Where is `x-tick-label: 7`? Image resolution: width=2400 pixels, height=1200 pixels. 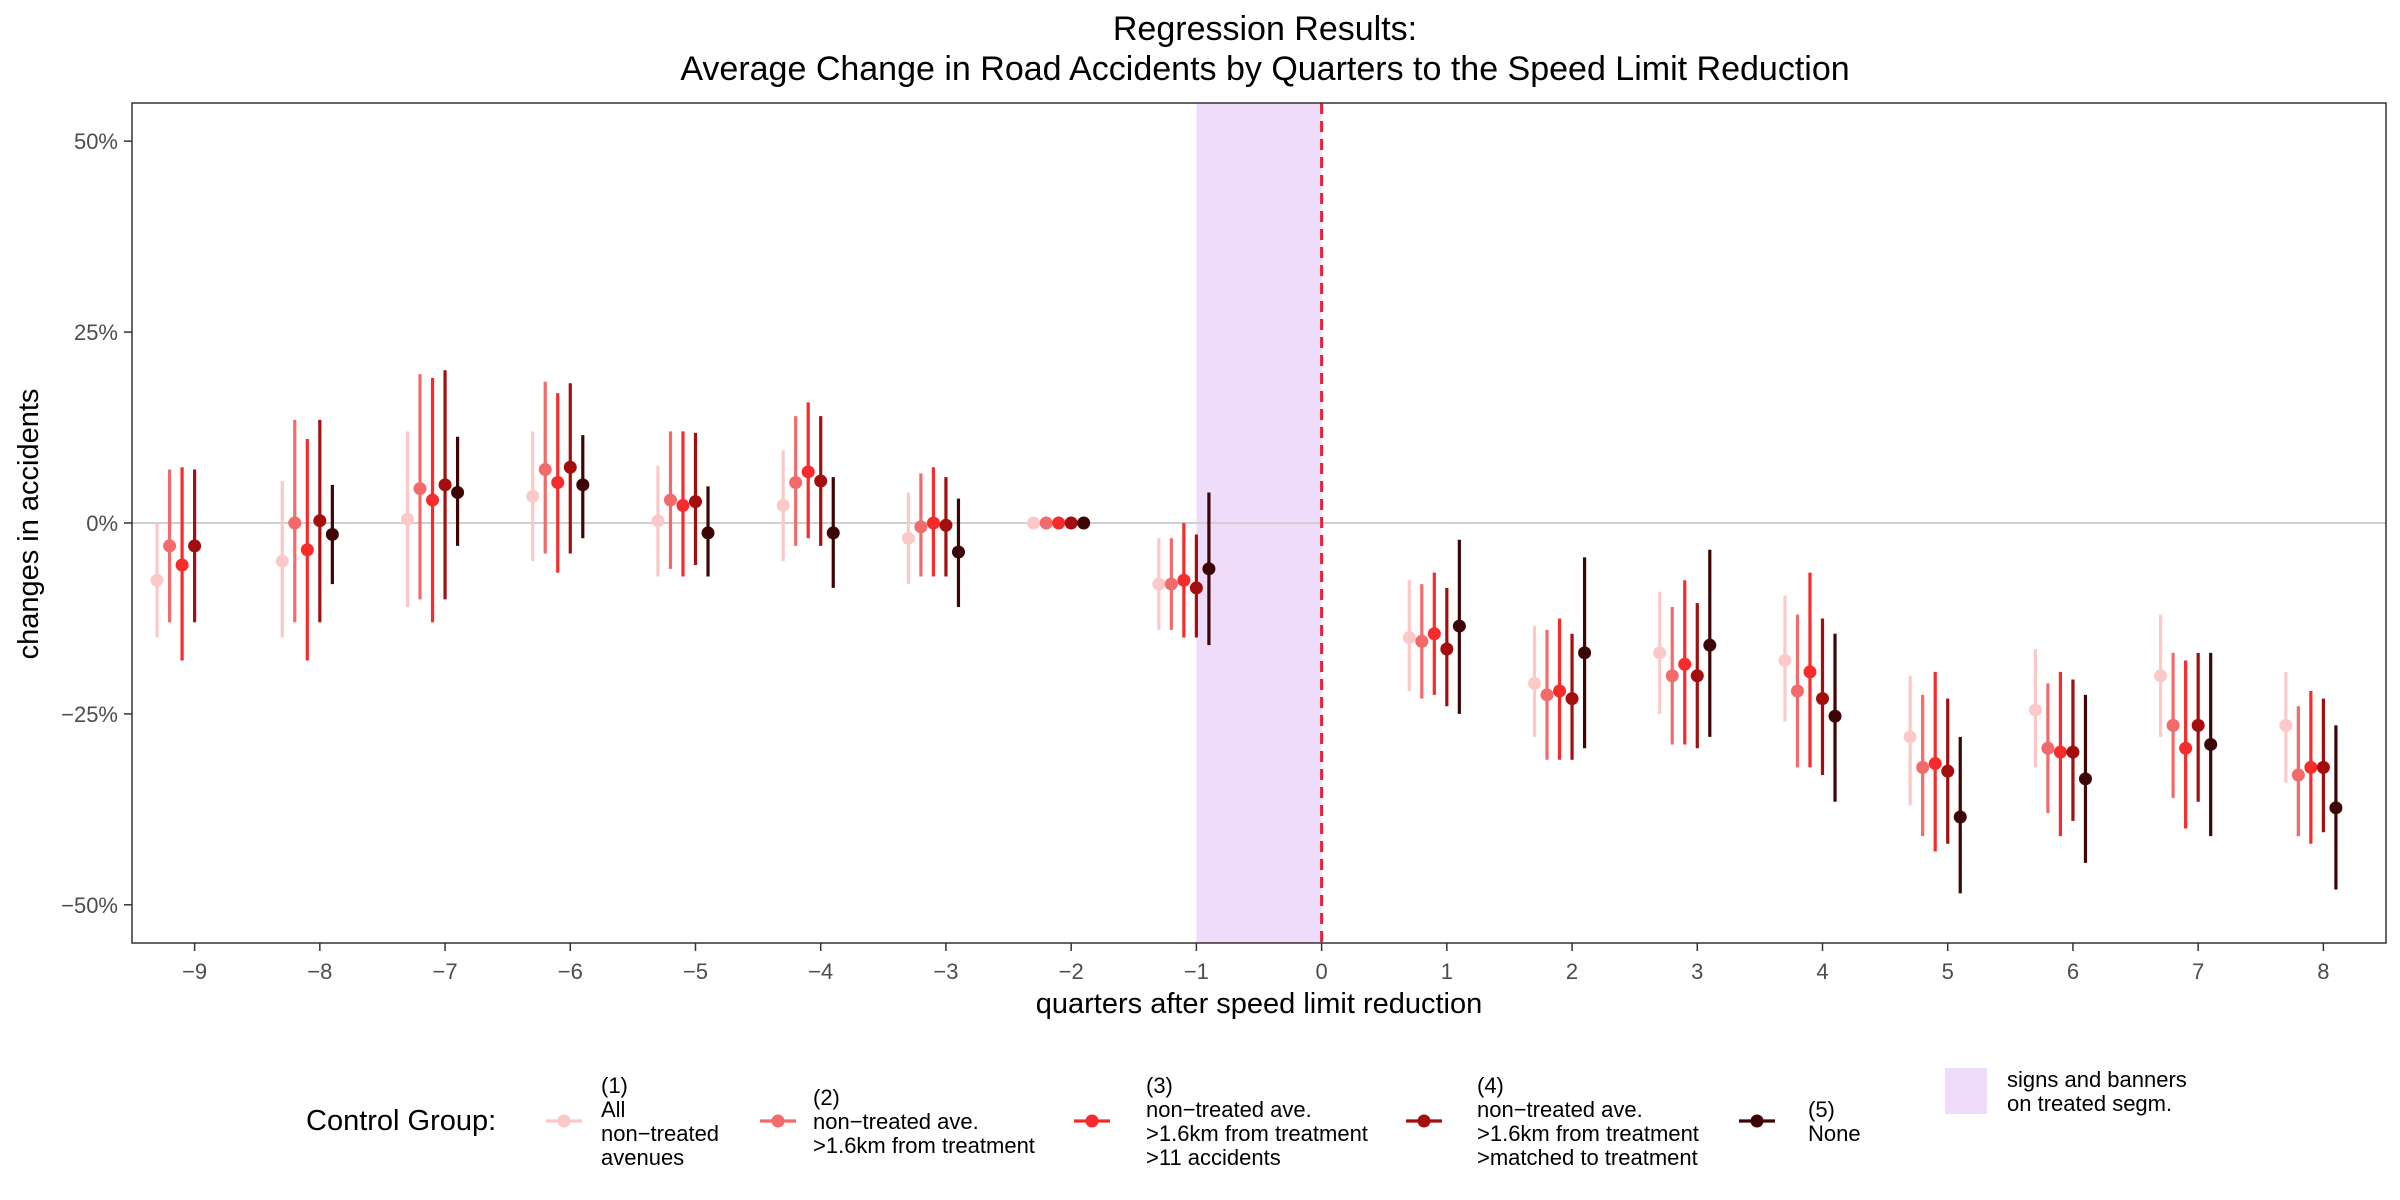
x-tick-label: 7 is located at coordinates (2198, 971).